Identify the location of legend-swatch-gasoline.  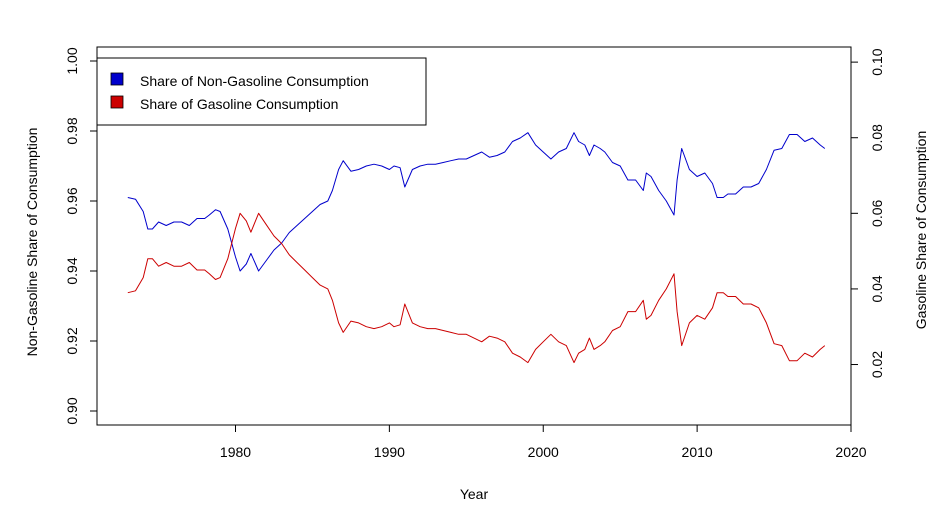
(117, 102).